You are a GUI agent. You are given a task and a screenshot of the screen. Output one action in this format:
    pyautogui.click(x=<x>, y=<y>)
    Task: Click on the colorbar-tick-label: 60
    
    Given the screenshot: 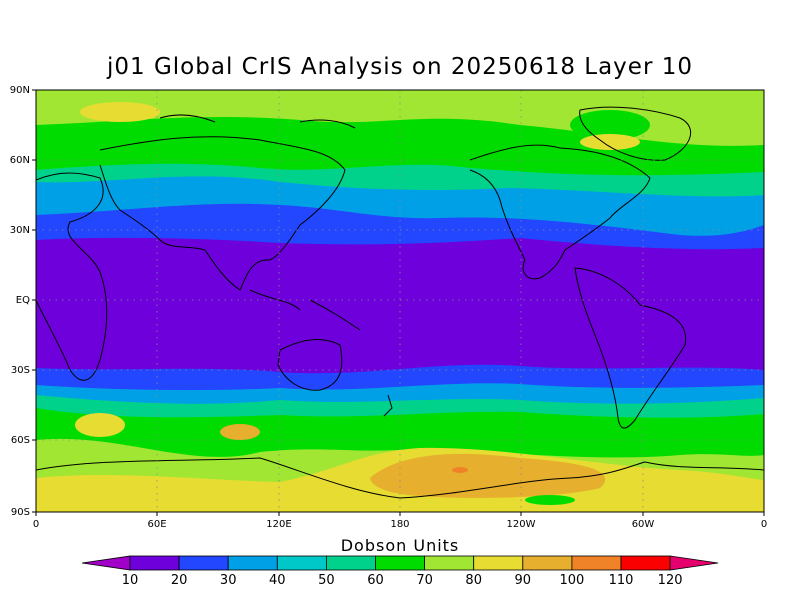 What is the action you would take?
    pyautogui.click(x=375, y=580)
    